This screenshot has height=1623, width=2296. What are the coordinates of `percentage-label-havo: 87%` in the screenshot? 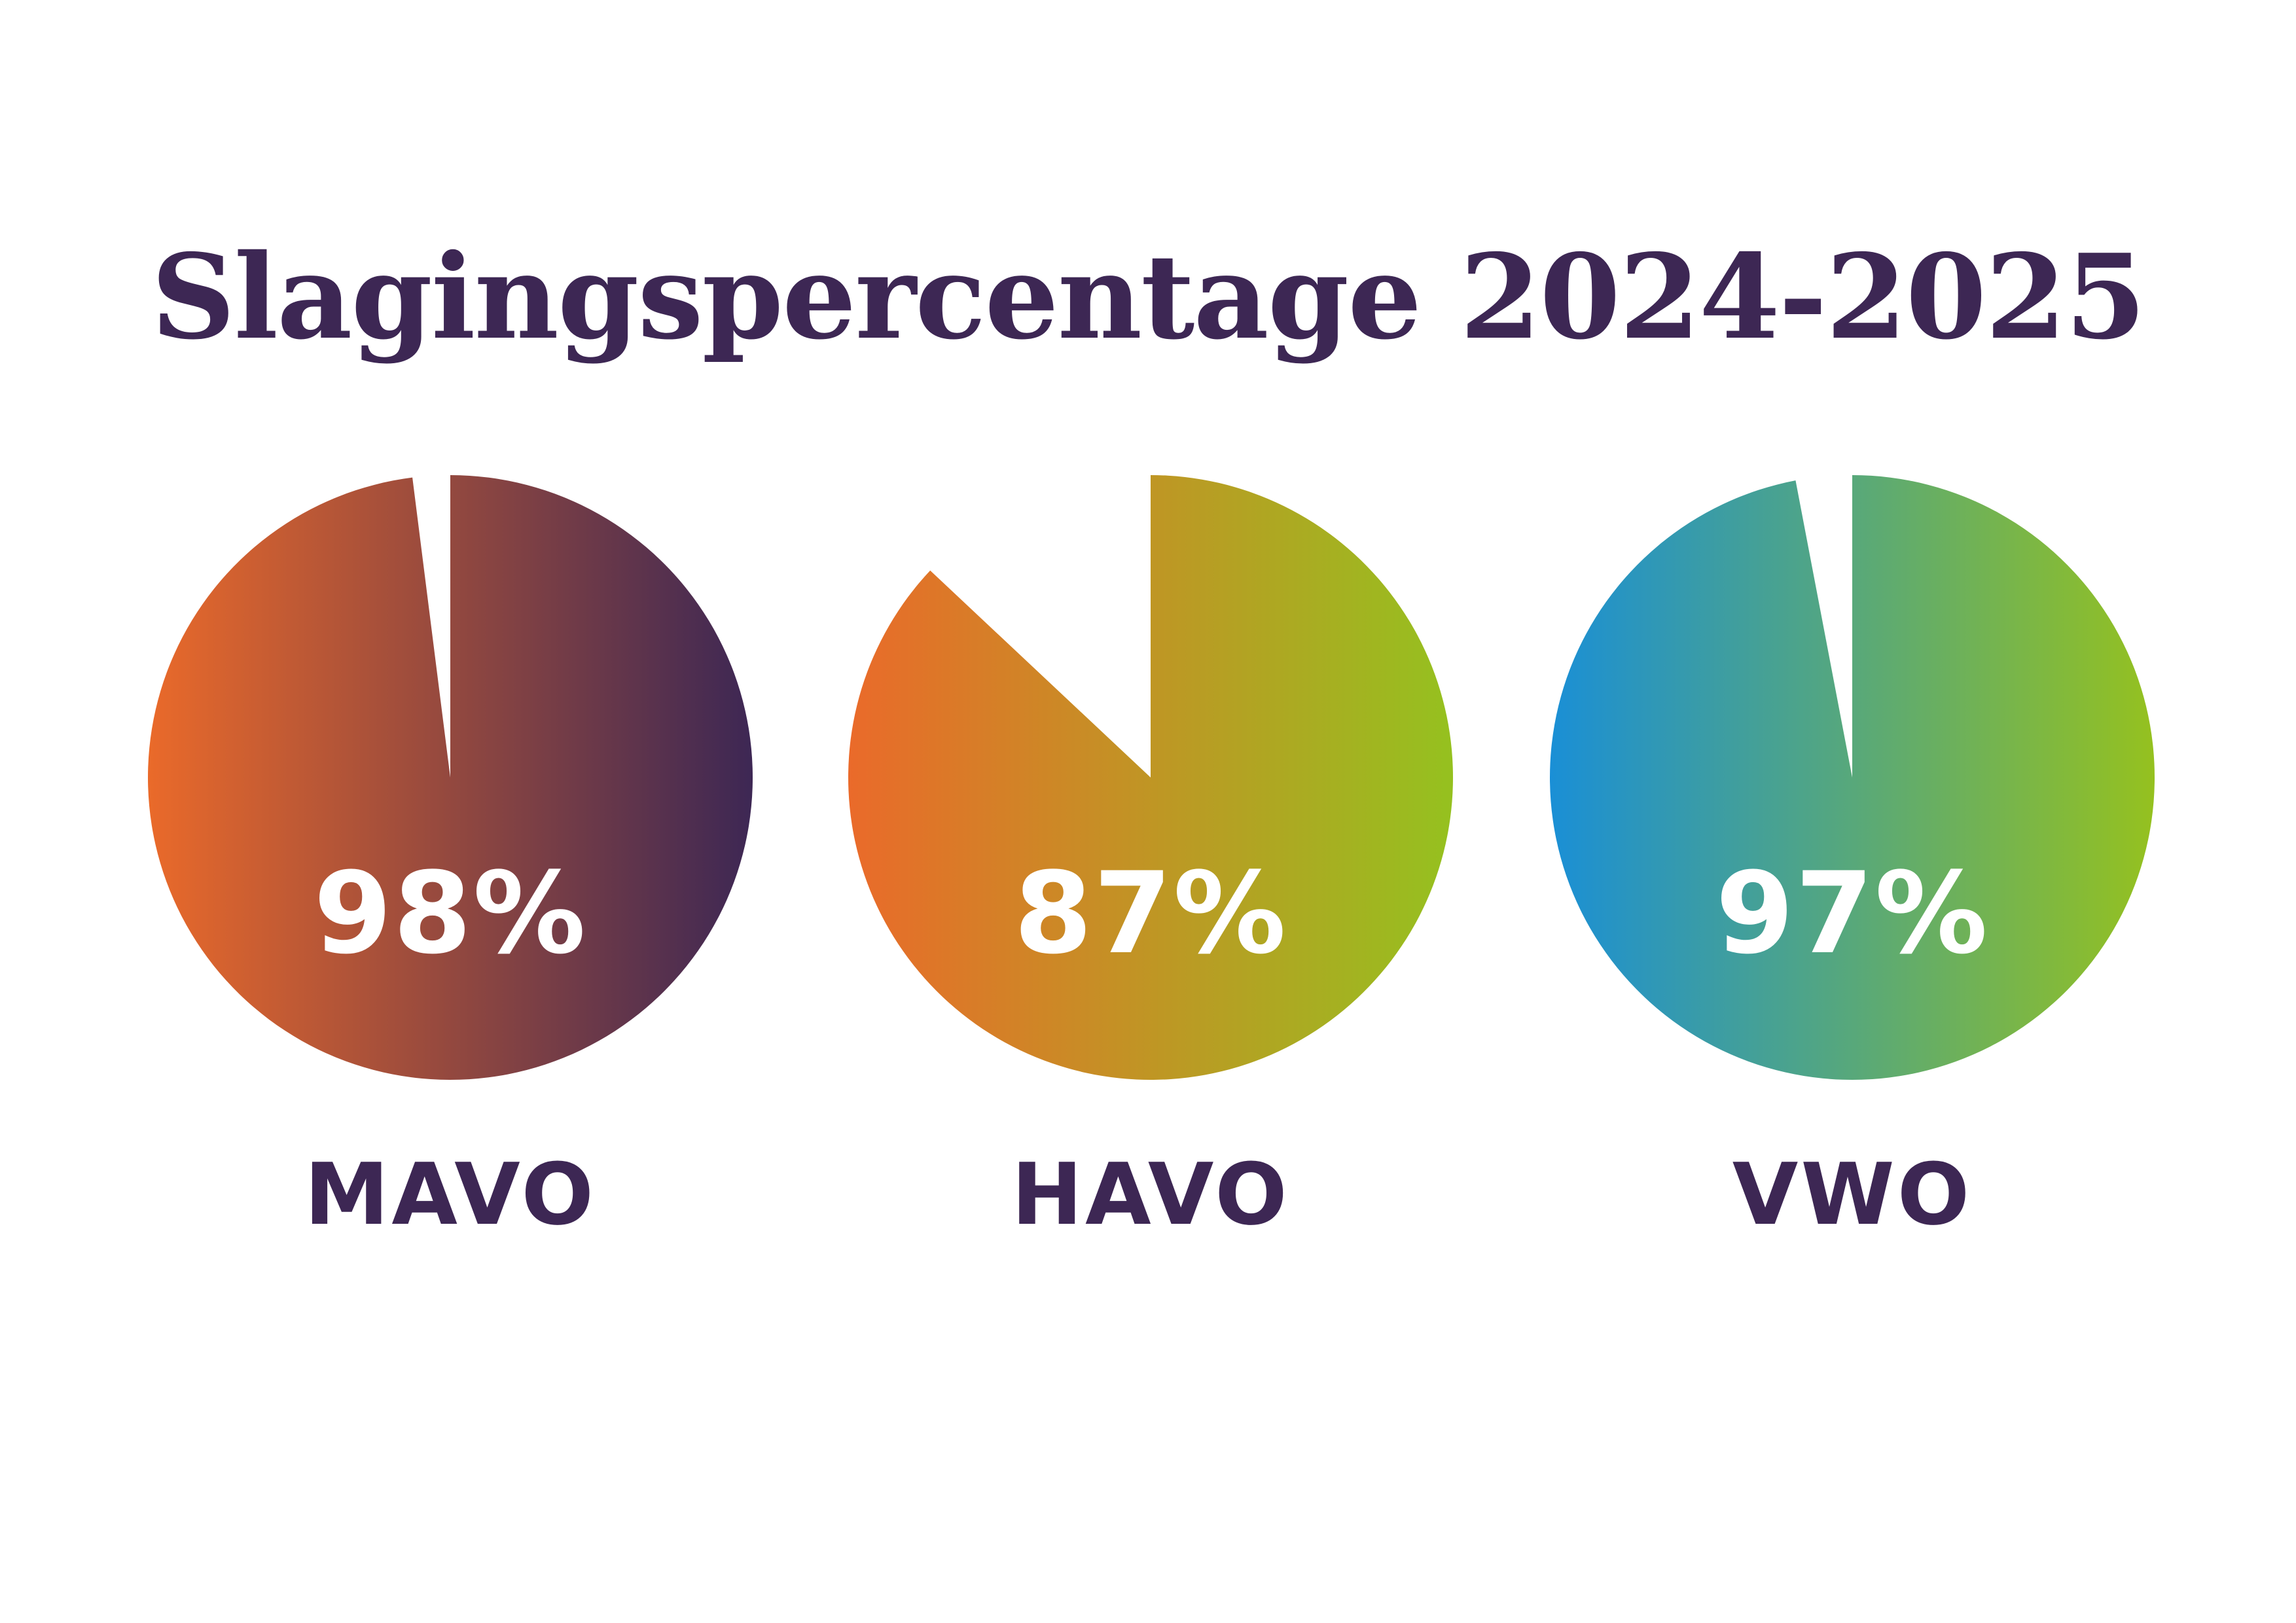 It's located at (1150, 913).